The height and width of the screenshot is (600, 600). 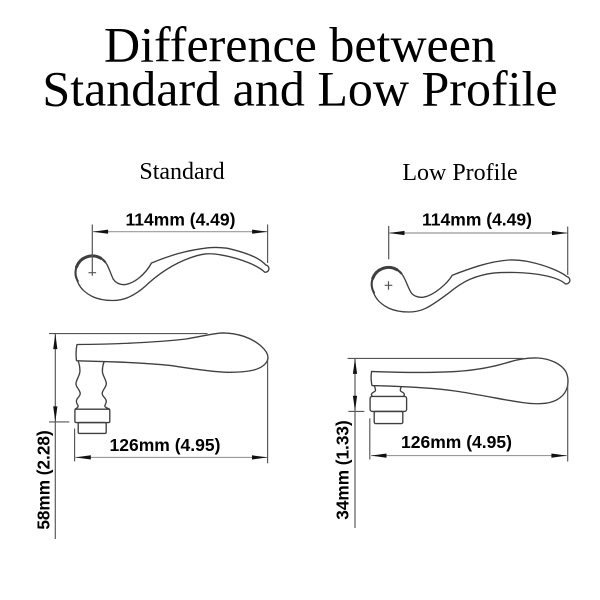 I want to click on svg-text: 58mm (2.28), so click(x=44, y=479).